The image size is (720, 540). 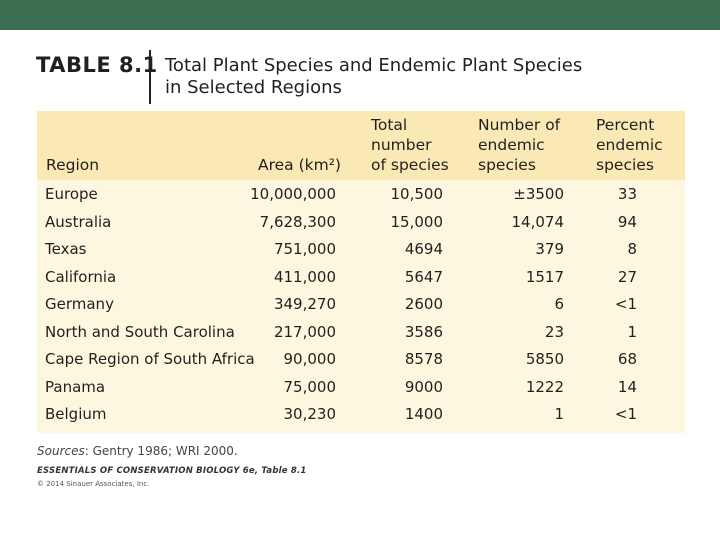 What do you see at coordinates (81, 276) in the screenshot?
I see `cell-region: California` at bounding box center [81, 276].